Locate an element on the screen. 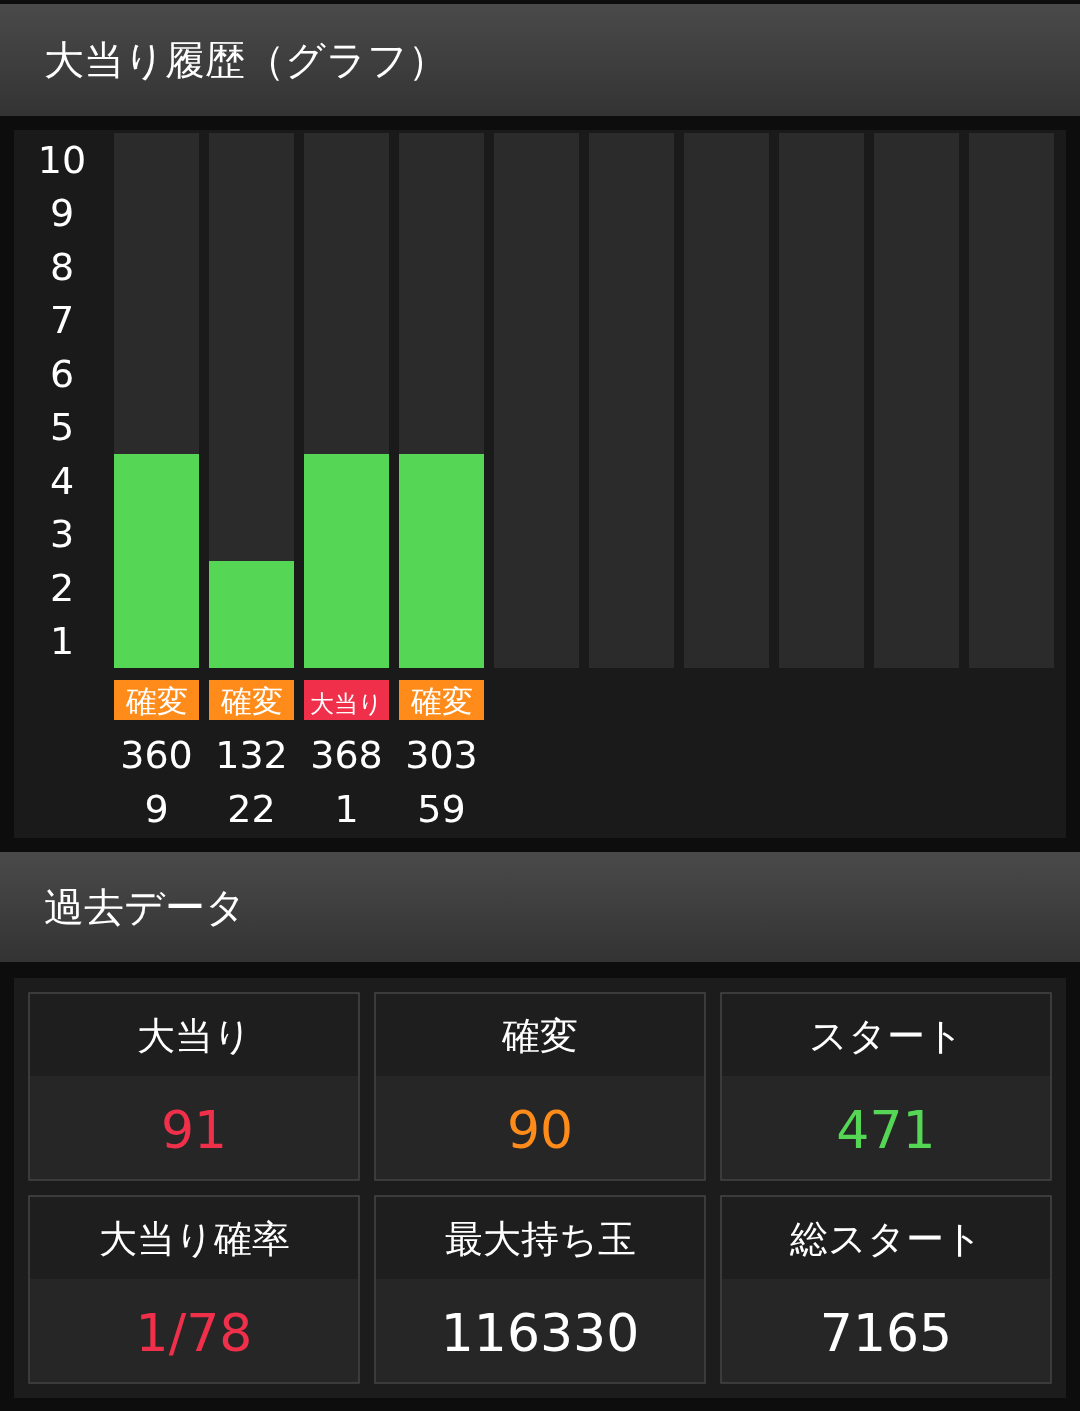 The image size is (1080, 1411). x-tick-label: 確変 132 22 is located at coordinates (251, 757).